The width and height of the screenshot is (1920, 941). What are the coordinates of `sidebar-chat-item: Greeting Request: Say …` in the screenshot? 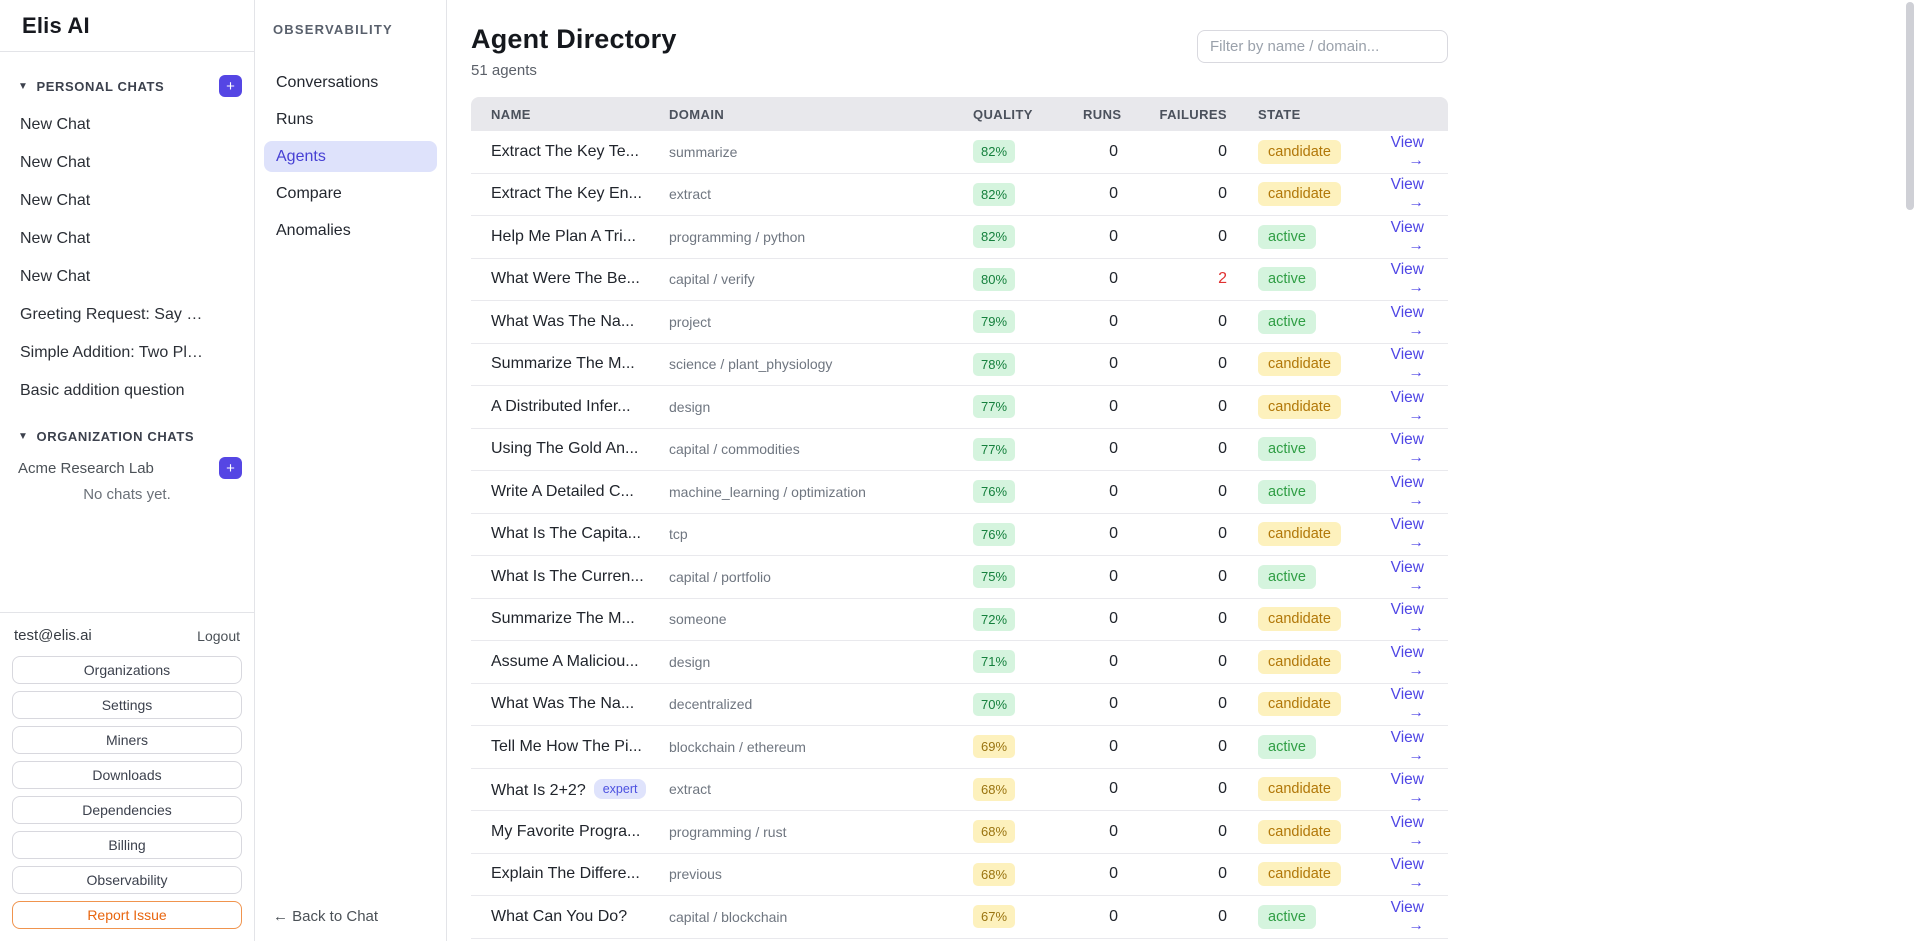 It's located at (111, 314).